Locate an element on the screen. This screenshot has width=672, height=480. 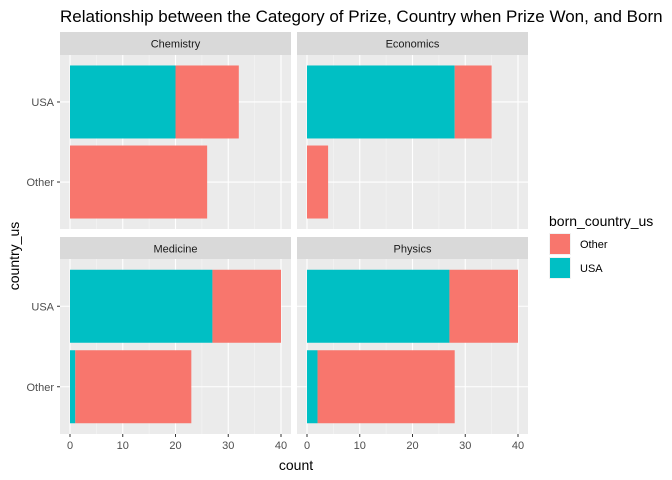
x-axis-title: count is located at coordinates (296, 465).